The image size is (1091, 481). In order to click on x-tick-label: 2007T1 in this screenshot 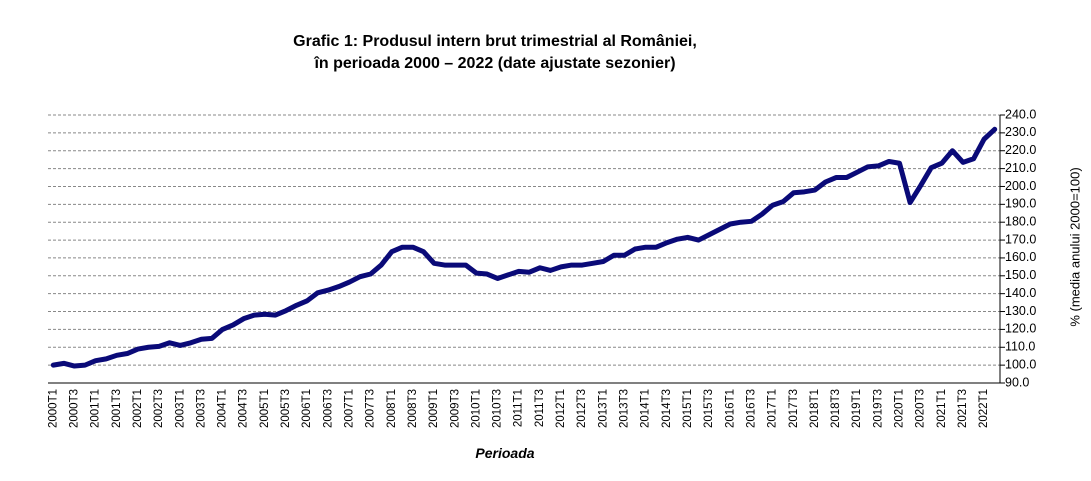, I will do `click(349, 408)`.